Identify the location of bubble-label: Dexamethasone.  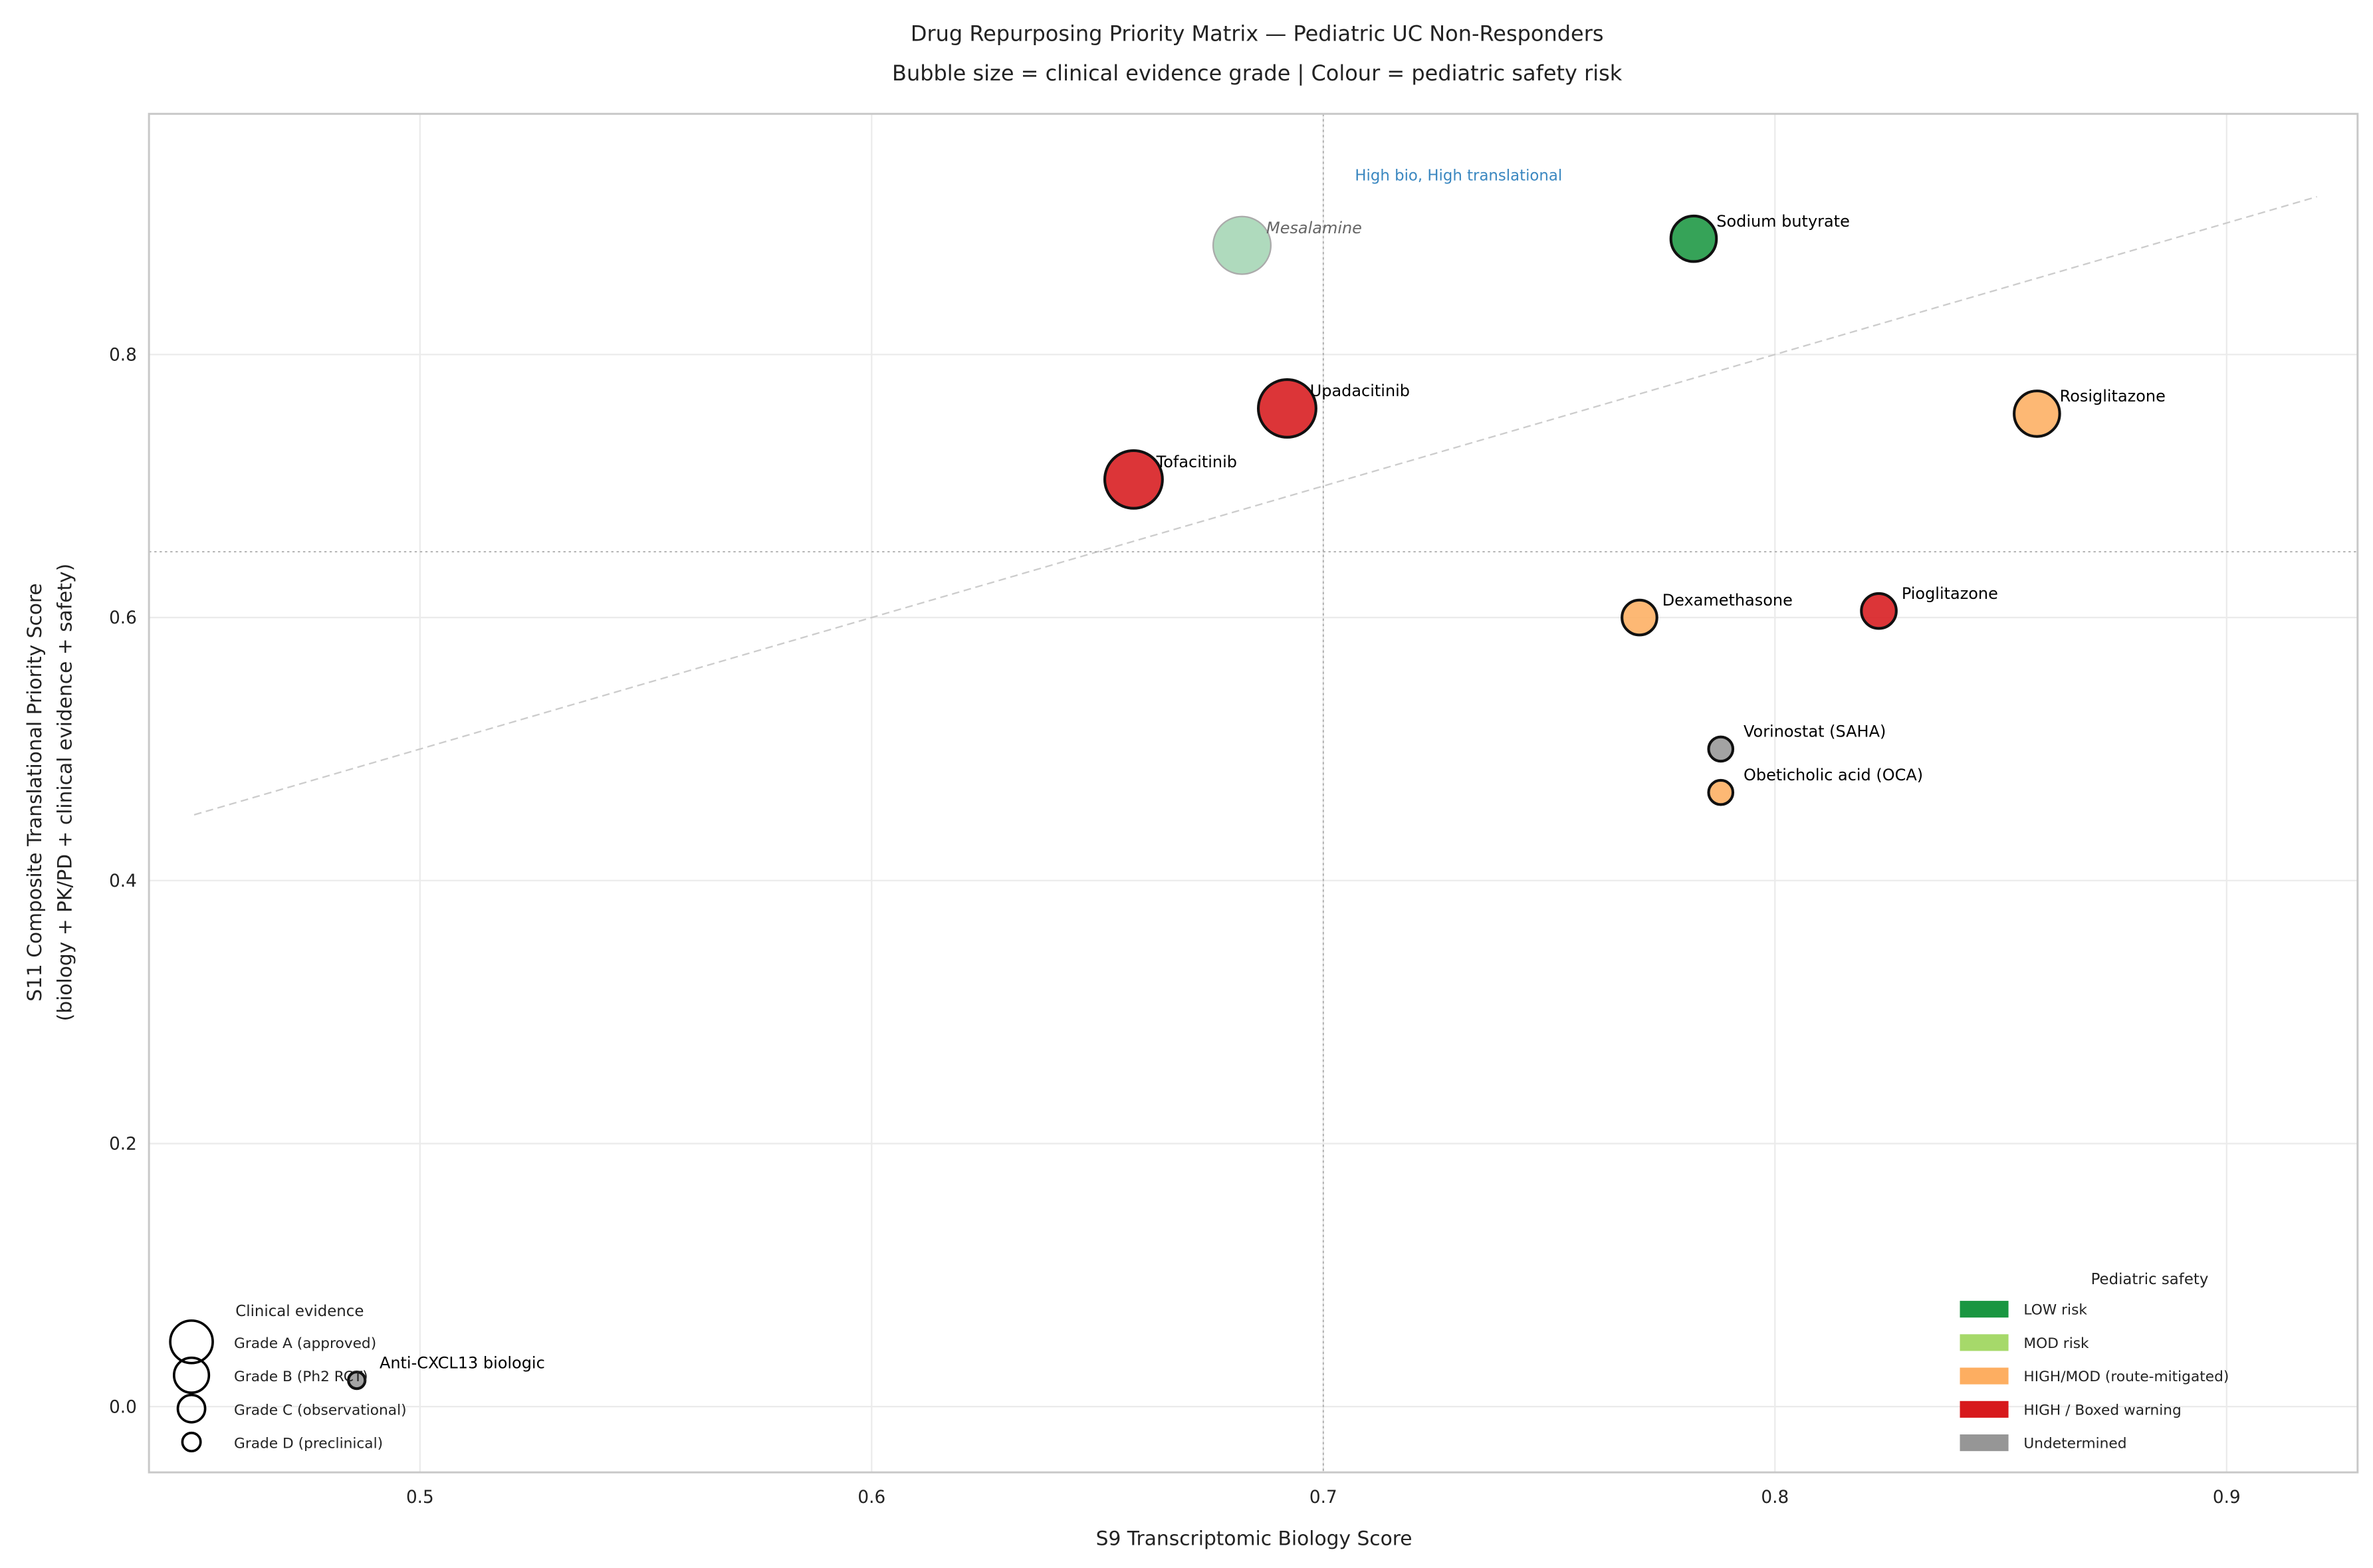
(1727, 600).